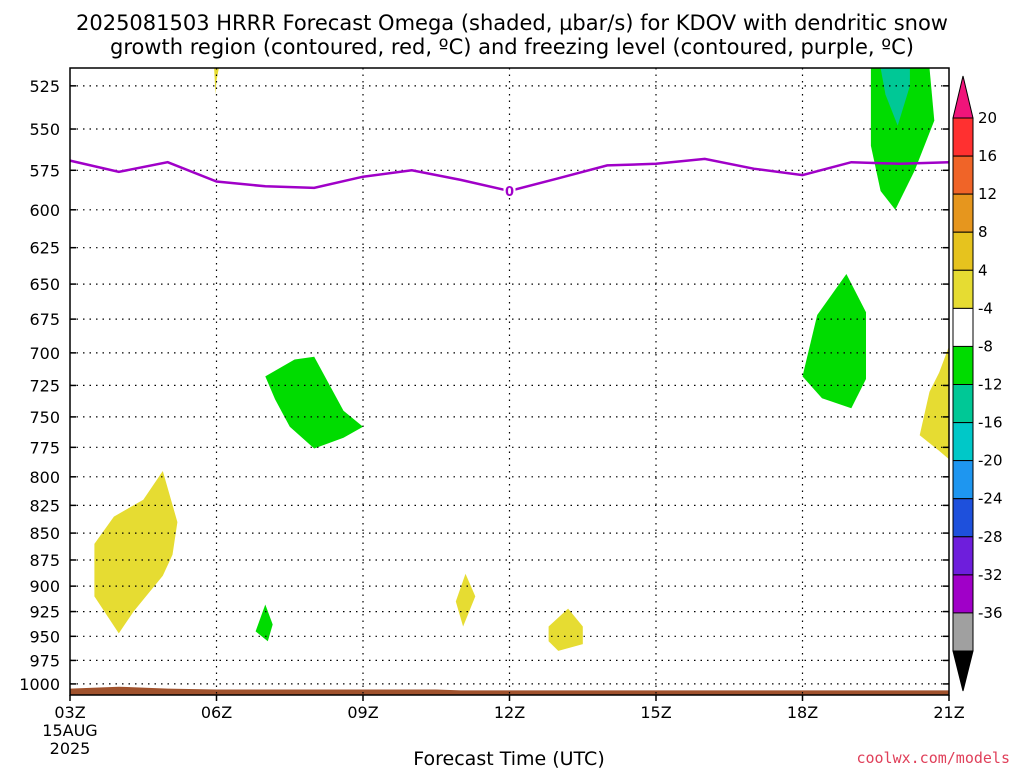  I want to click on colorbar-label-20: 20, so click(987, 118).